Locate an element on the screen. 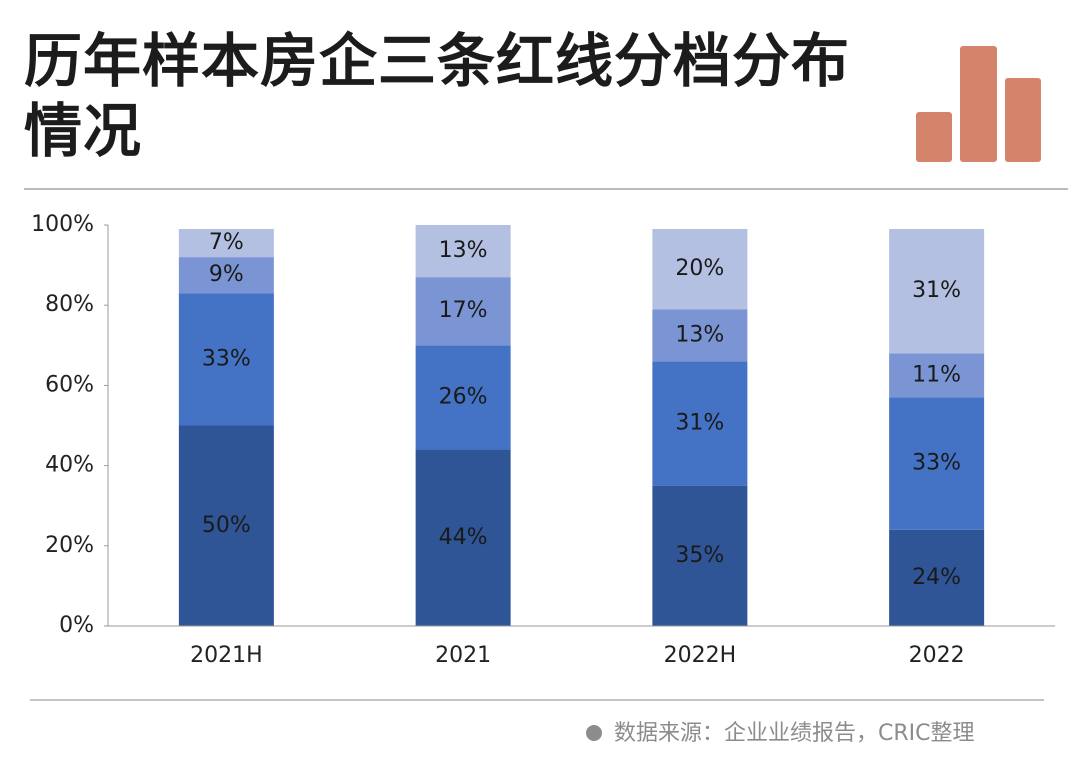 Image resolution: width=1080 pixels, height=768 pixels. y-tick-label: 60% is located at coordinates (69, 384).